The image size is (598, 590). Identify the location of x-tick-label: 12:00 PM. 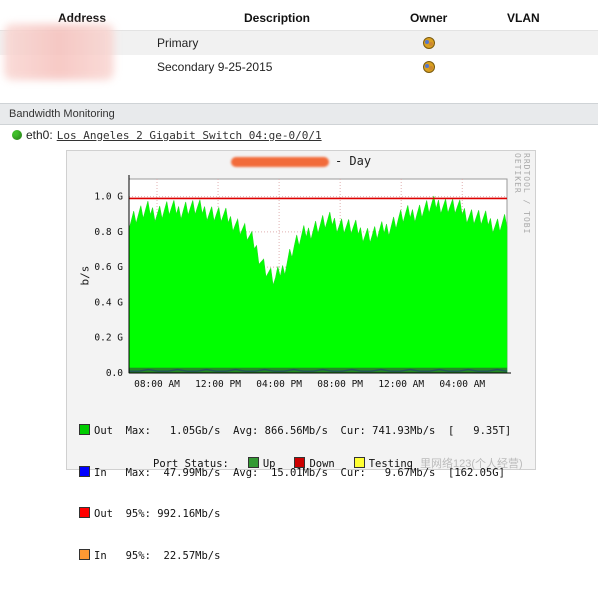
(218, 384).